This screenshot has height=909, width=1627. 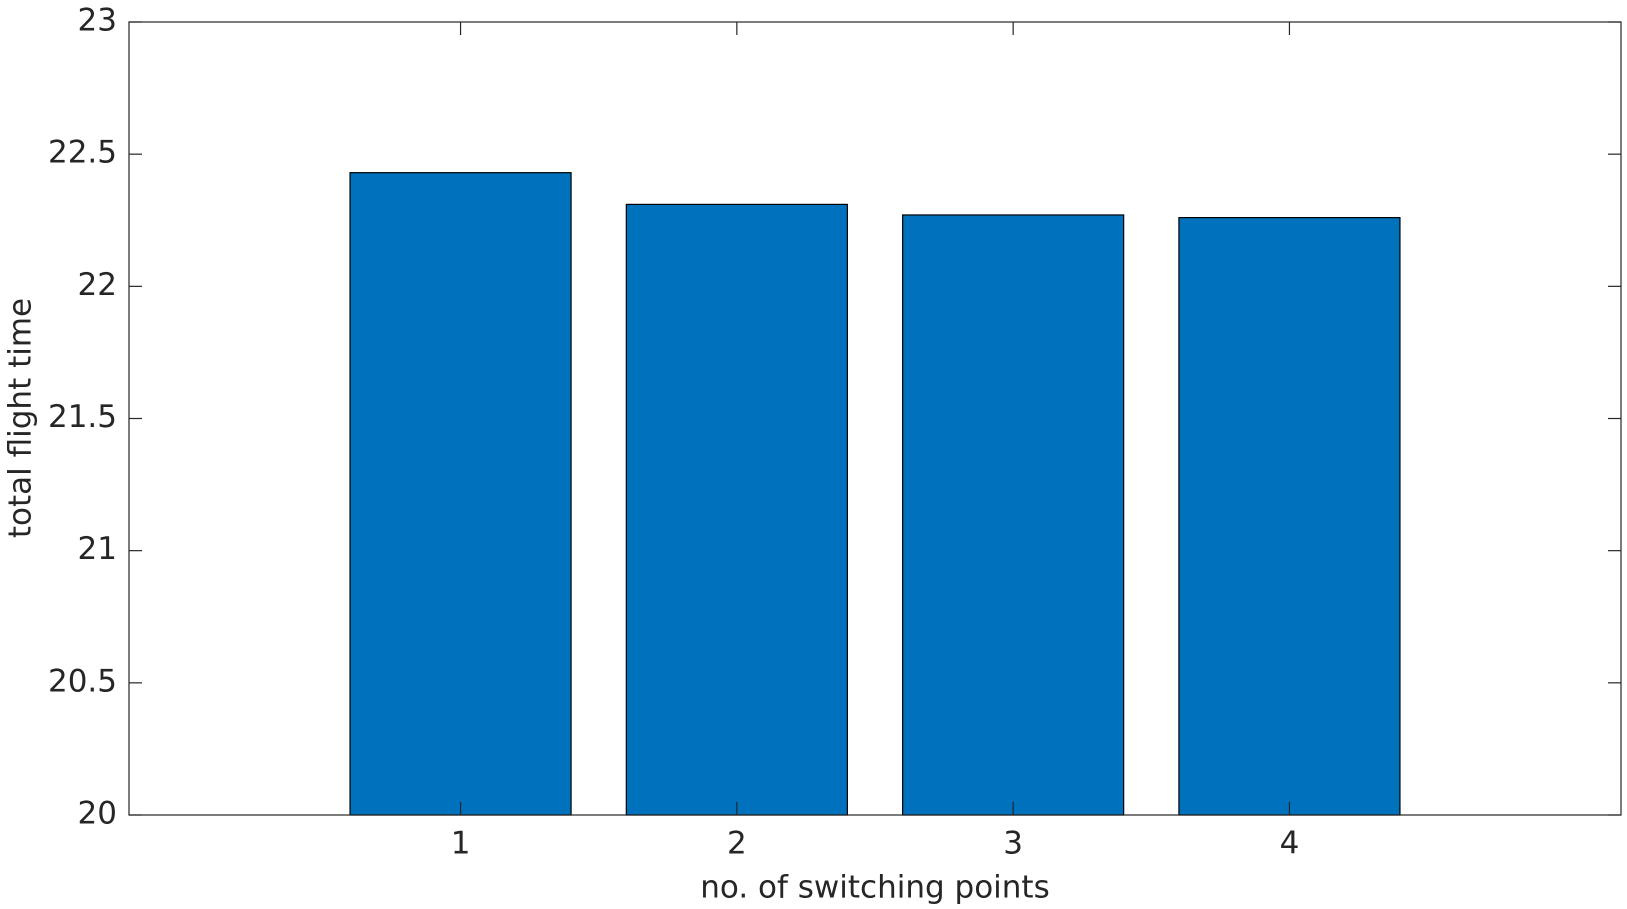 What do you see at coordinates (737, 844) in the screenshot?
I see `x-tick-label: 2` at bounding box center [737, 844].